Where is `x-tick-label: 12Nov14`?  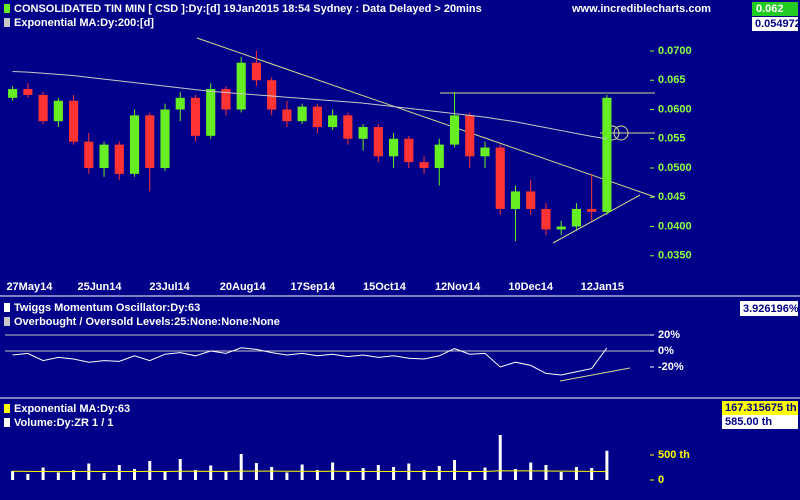
x-tick-label: 12Nov14 is located at coordinates (458, 287).